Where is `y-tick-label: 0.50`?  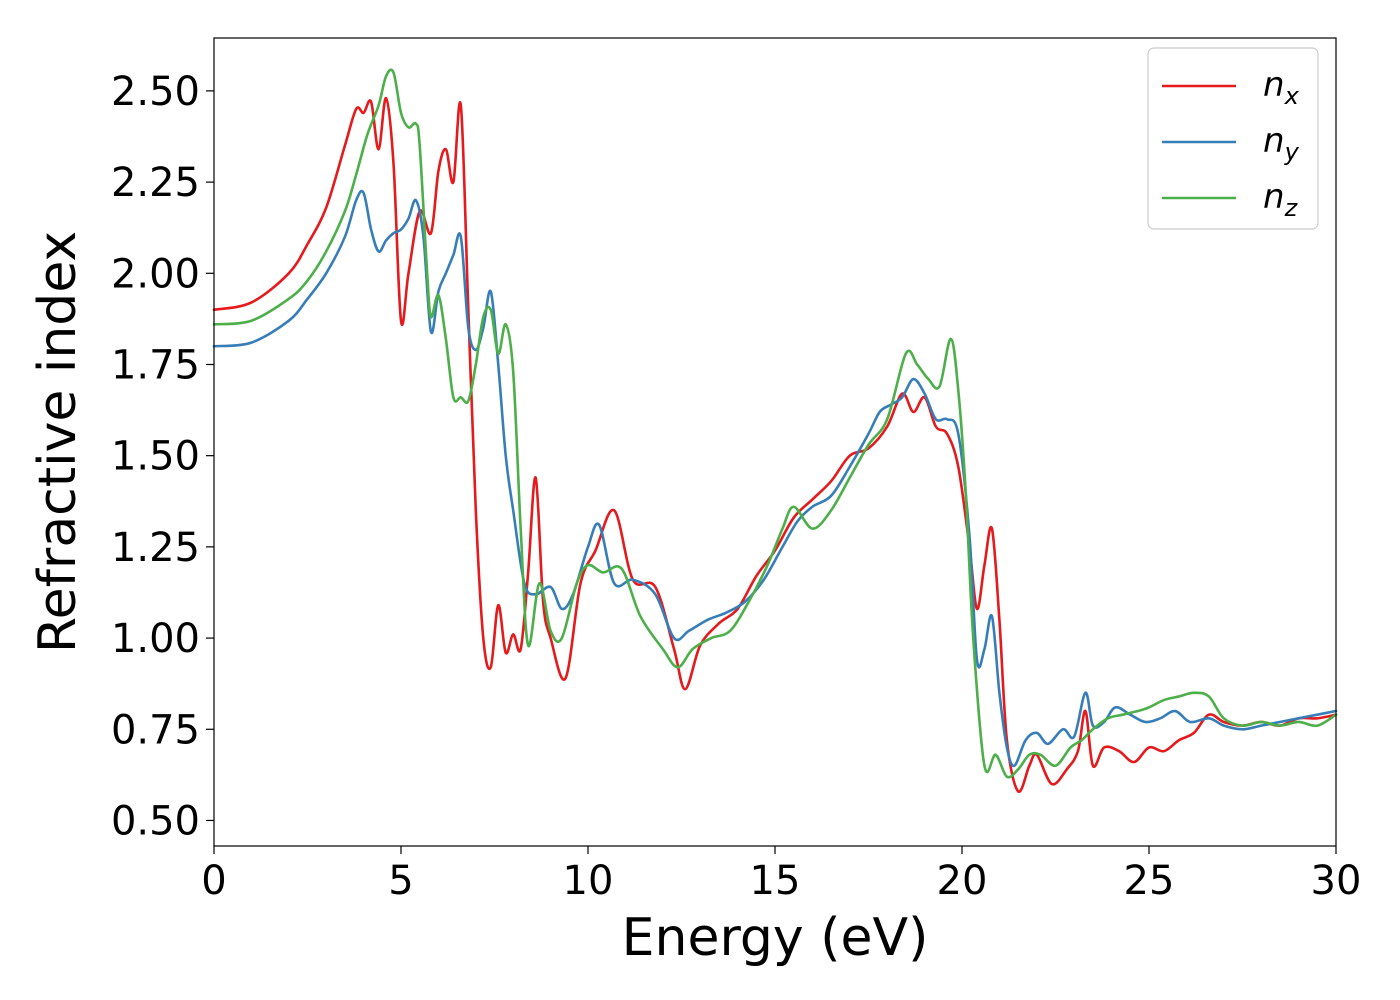 y-tick-label: 0.50 is located at coordinates (155, 821).